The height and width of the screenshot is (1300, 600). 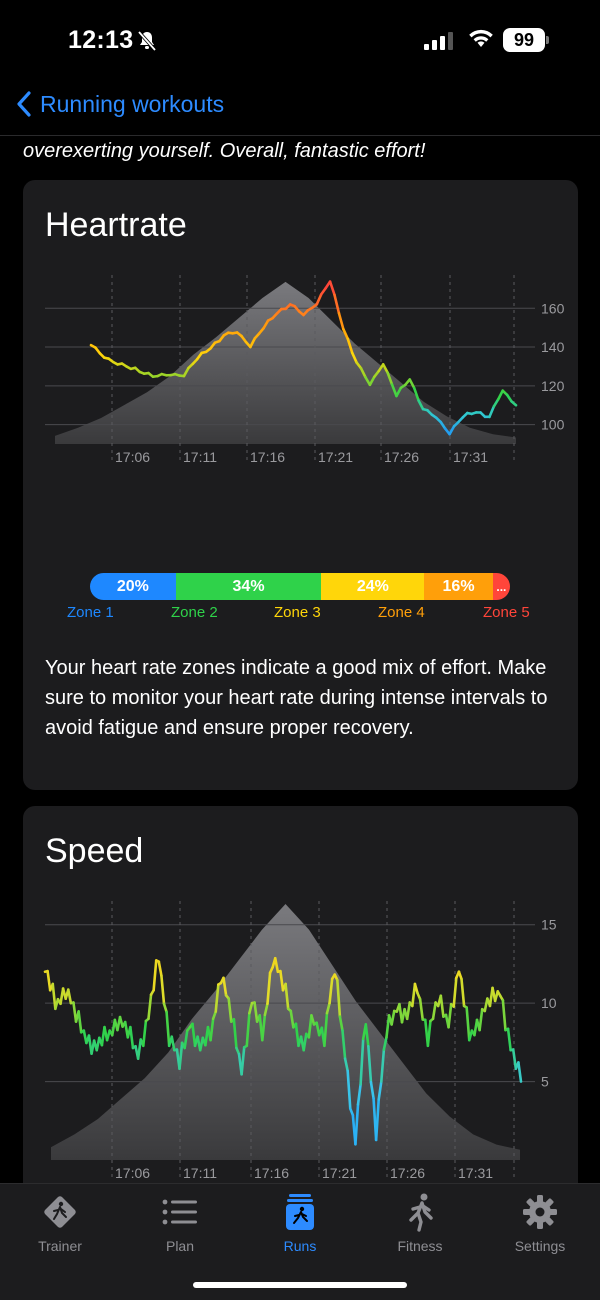 What do you see at coordinates (549, 925) in the screenshot?
I see `y-tick-label: 15` at bounding box center [549, 925].